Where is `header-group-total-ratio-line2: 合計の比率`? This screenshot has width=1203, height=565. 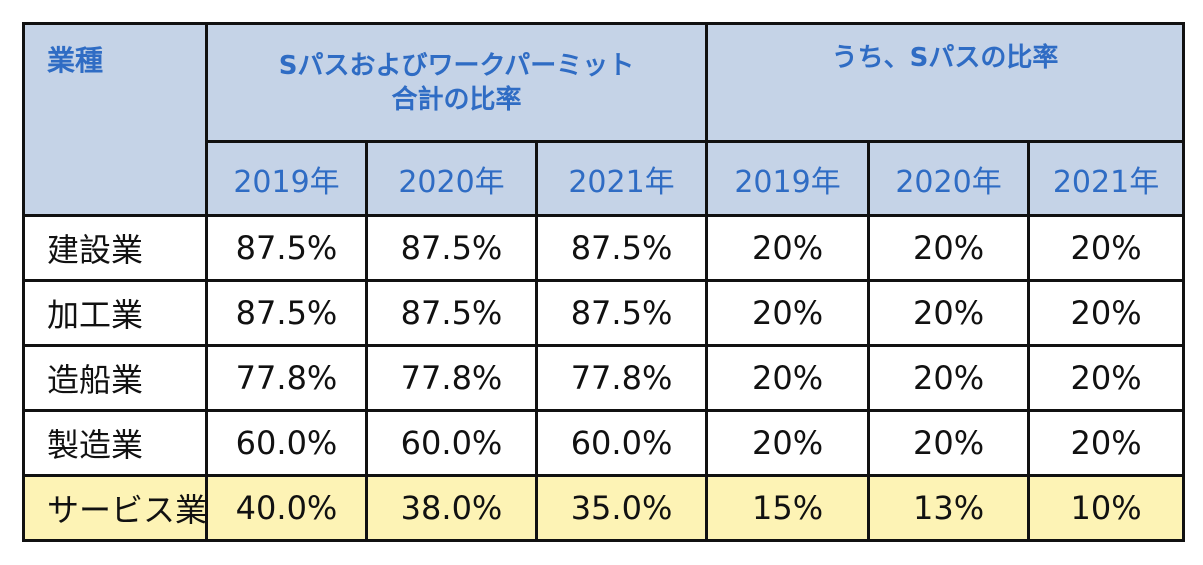
header-group-total-ratio-line2: 合計の比率 is located at coordinates (456, 99).